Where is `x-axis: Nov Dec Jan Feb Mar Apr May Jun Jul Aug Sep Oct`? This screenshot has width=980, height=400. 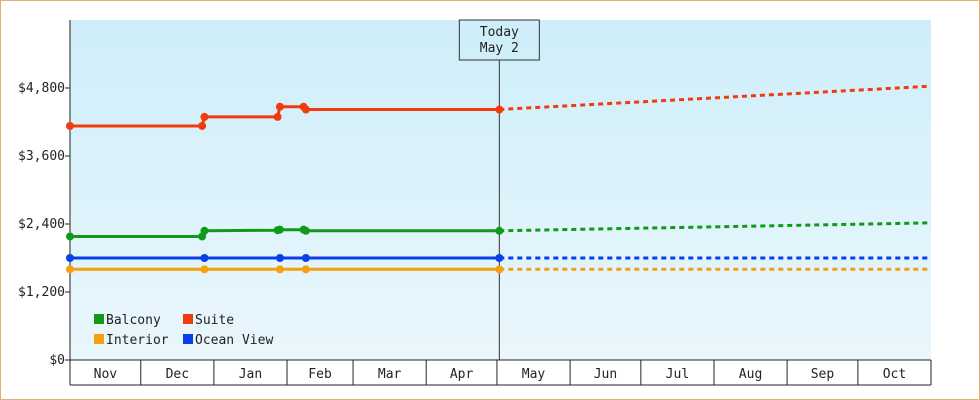
x-axis: Nov Dec Jan Feb Mar Apr May Jun Jul Aug Sep Oct is located at coordinates (500, 372).